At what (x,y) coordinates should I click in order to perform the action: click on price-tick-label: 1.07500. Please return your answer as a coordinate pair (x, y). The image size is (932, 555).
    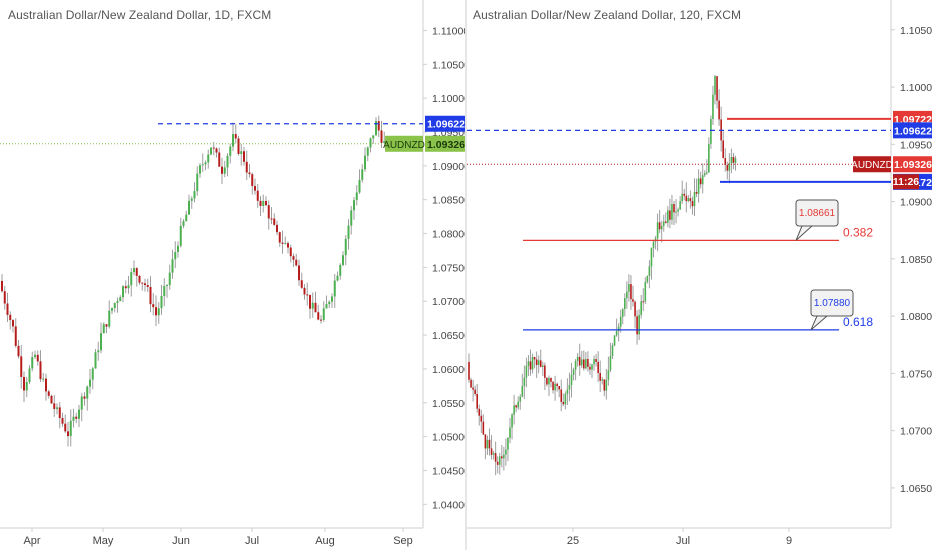
    Looking at the image, I should click on (916, 374).